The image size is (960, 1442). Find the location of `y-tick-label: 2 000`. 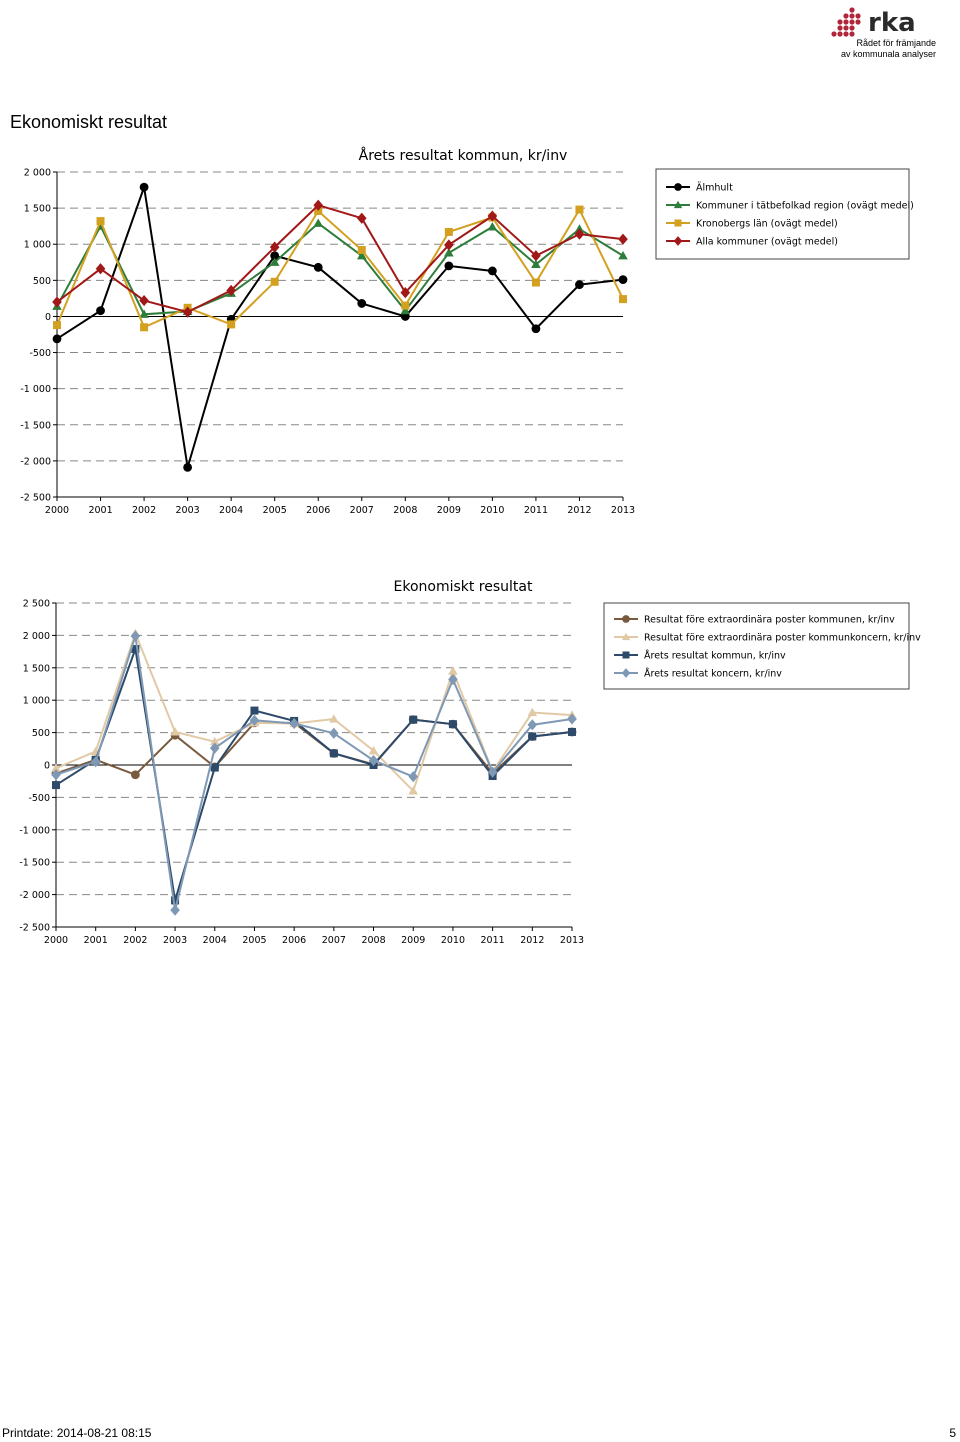

y-tick-label: 2 000 is located at coordinates (37, 173).